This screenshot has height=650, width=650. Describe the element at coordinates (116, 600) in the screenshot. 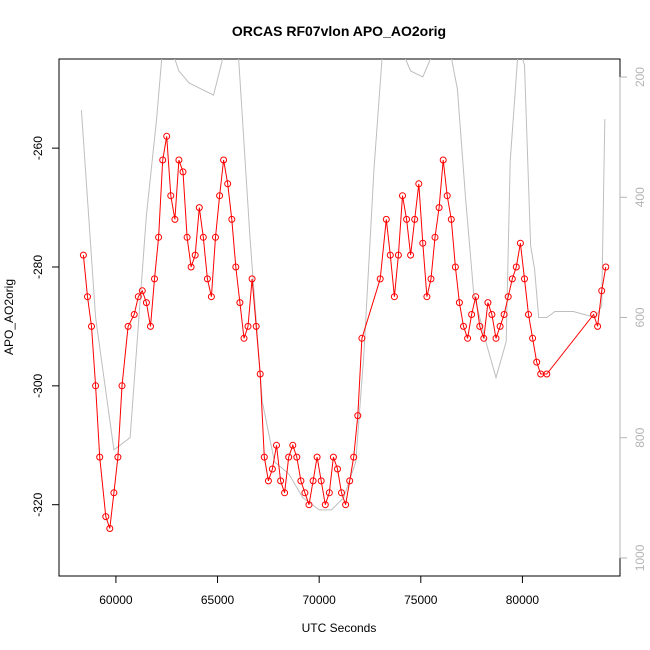

I see `x-tick-label: 60000` at that location.